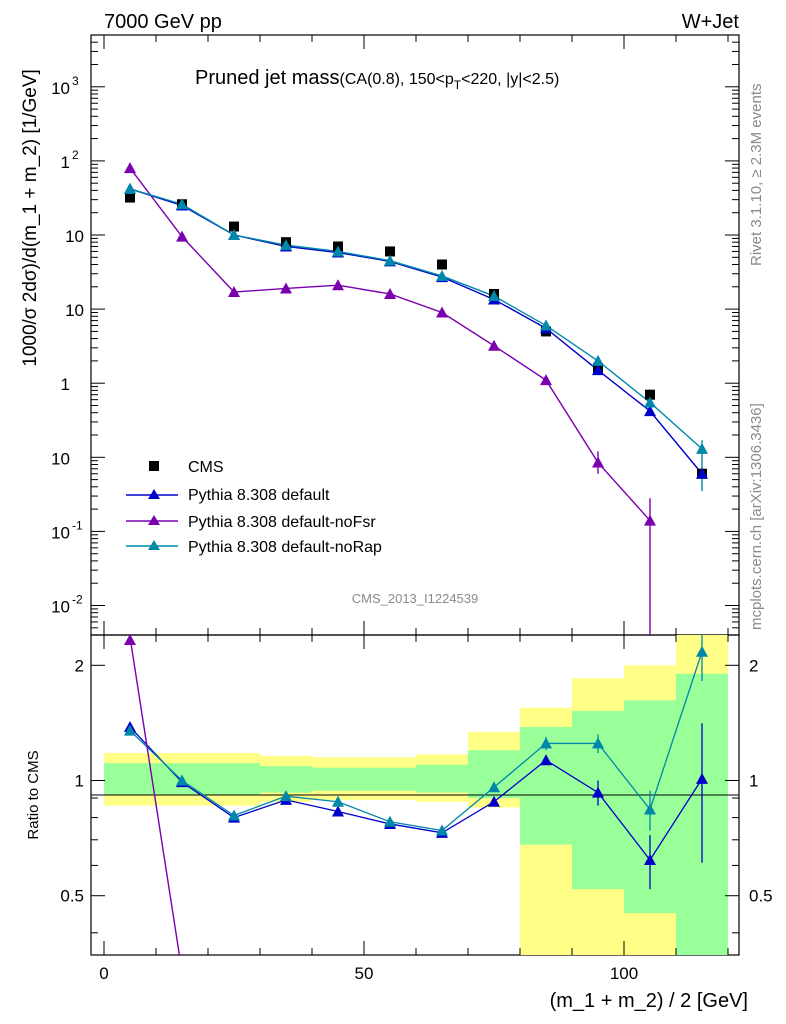  Describe the element at coordinates (130, 639) in the screenshot. I see `ratio-point-nofsr` at that location.